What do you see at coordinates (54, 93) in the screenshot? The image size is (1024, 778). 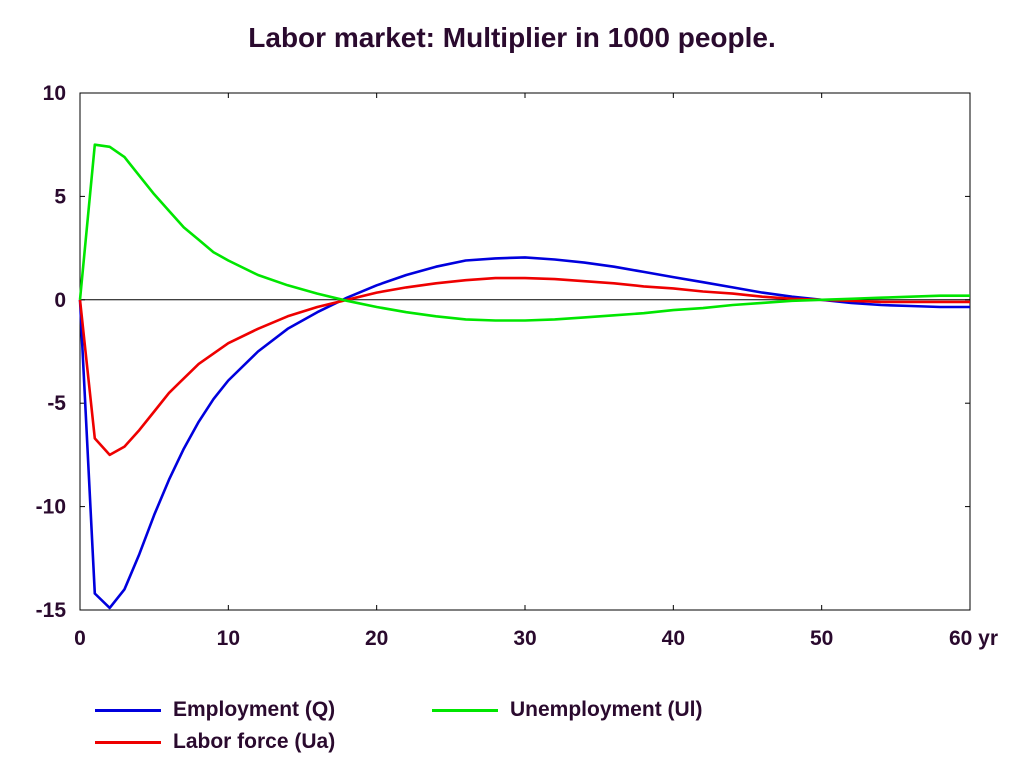 I see `y-tick-label: 10` at bounding box center [54, 93].